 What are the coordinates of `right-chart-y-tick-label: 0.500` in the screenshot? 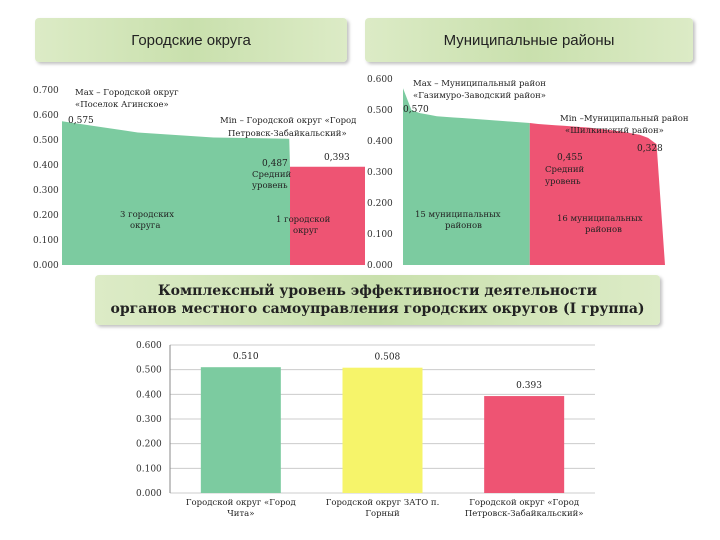 It's located at (380, 111).